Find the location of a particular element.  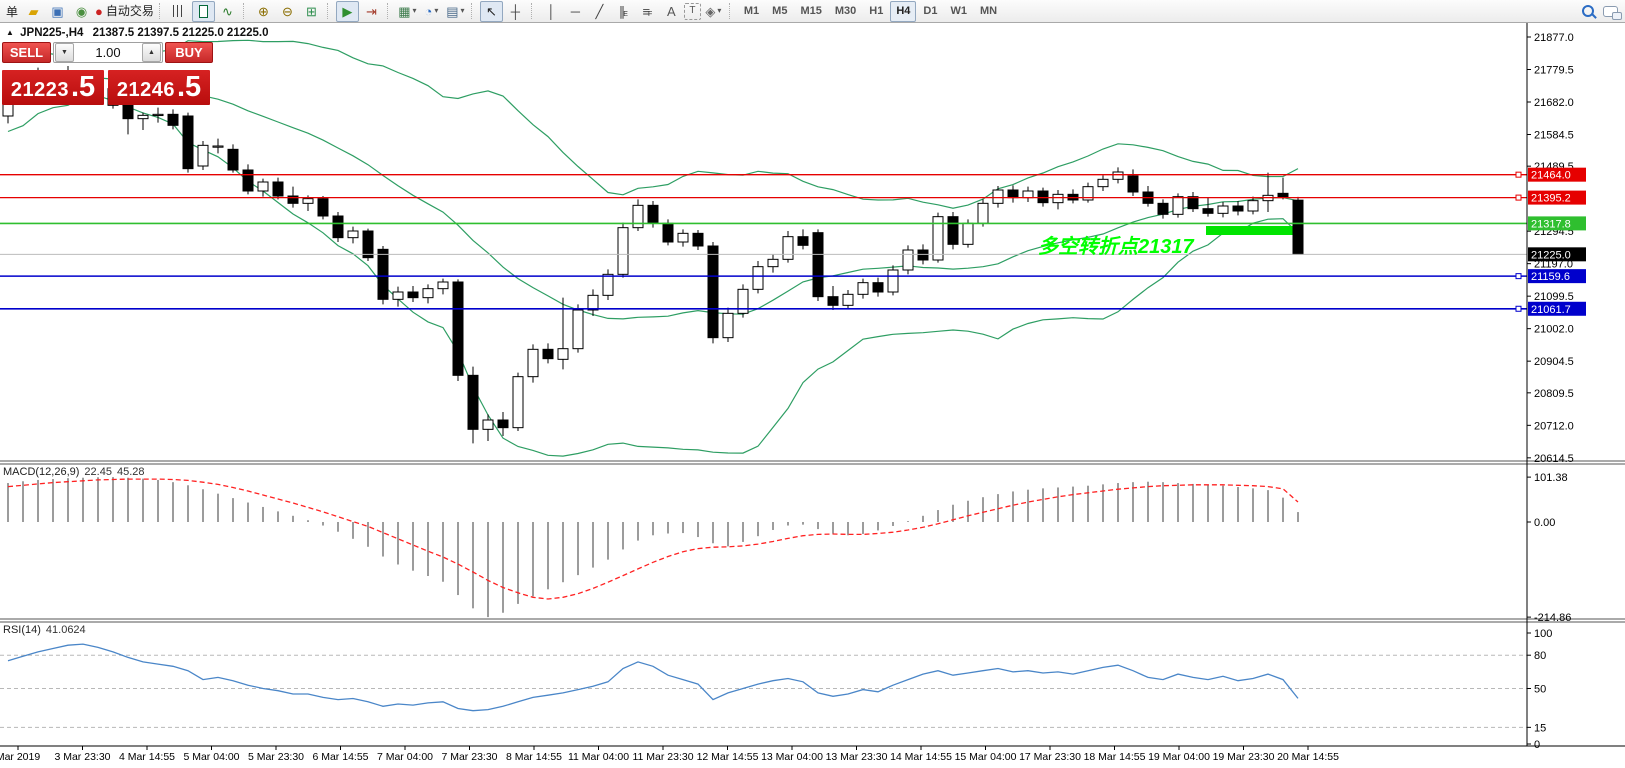

market-watch-icon-button: ▣ is located at coordinates (57, 11).